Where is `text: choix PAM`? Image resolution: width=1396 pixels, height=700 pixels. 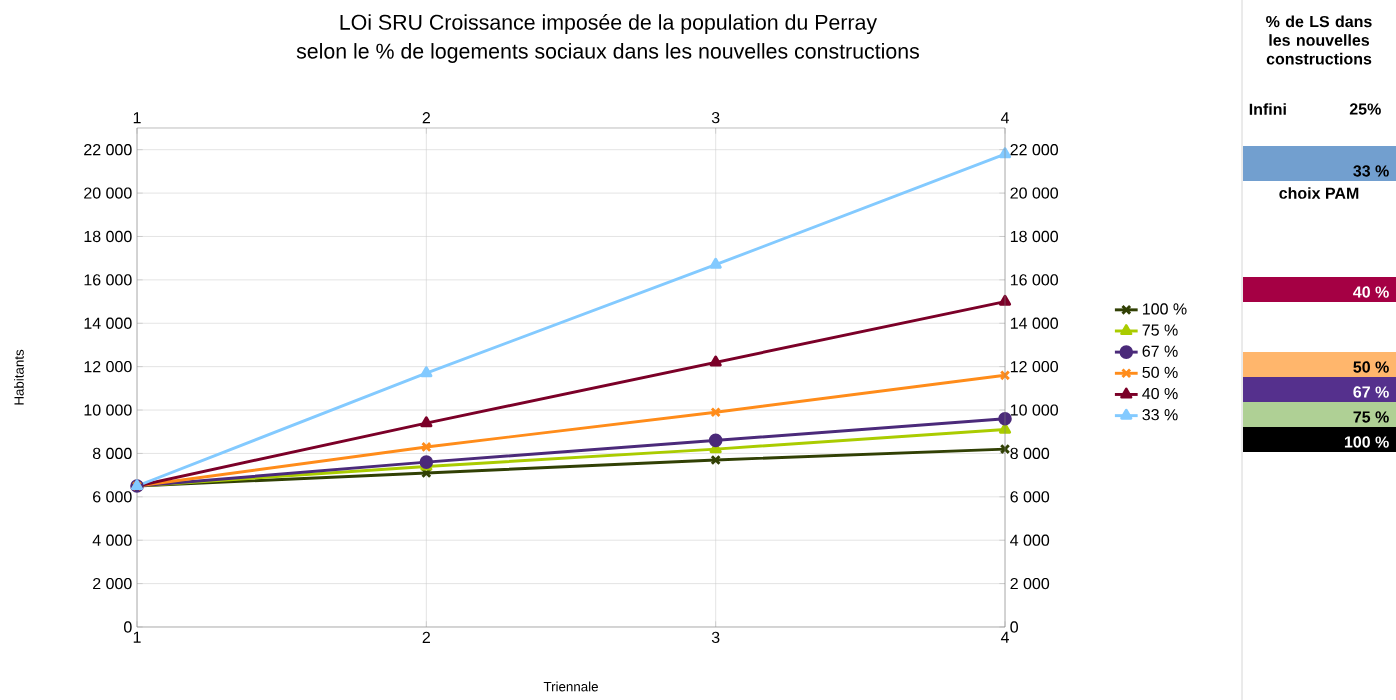 text: choix PAM is located at coordinates (1319, 193).